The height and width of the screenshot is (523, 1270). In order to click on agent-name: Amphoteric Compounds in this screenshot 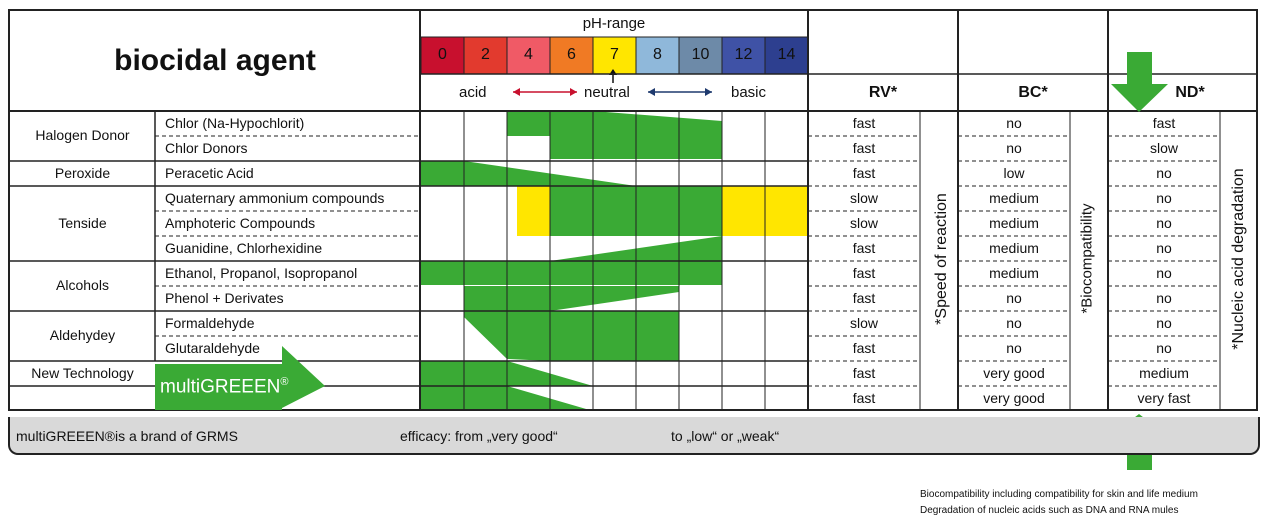, I will do `click(240, 223)`.